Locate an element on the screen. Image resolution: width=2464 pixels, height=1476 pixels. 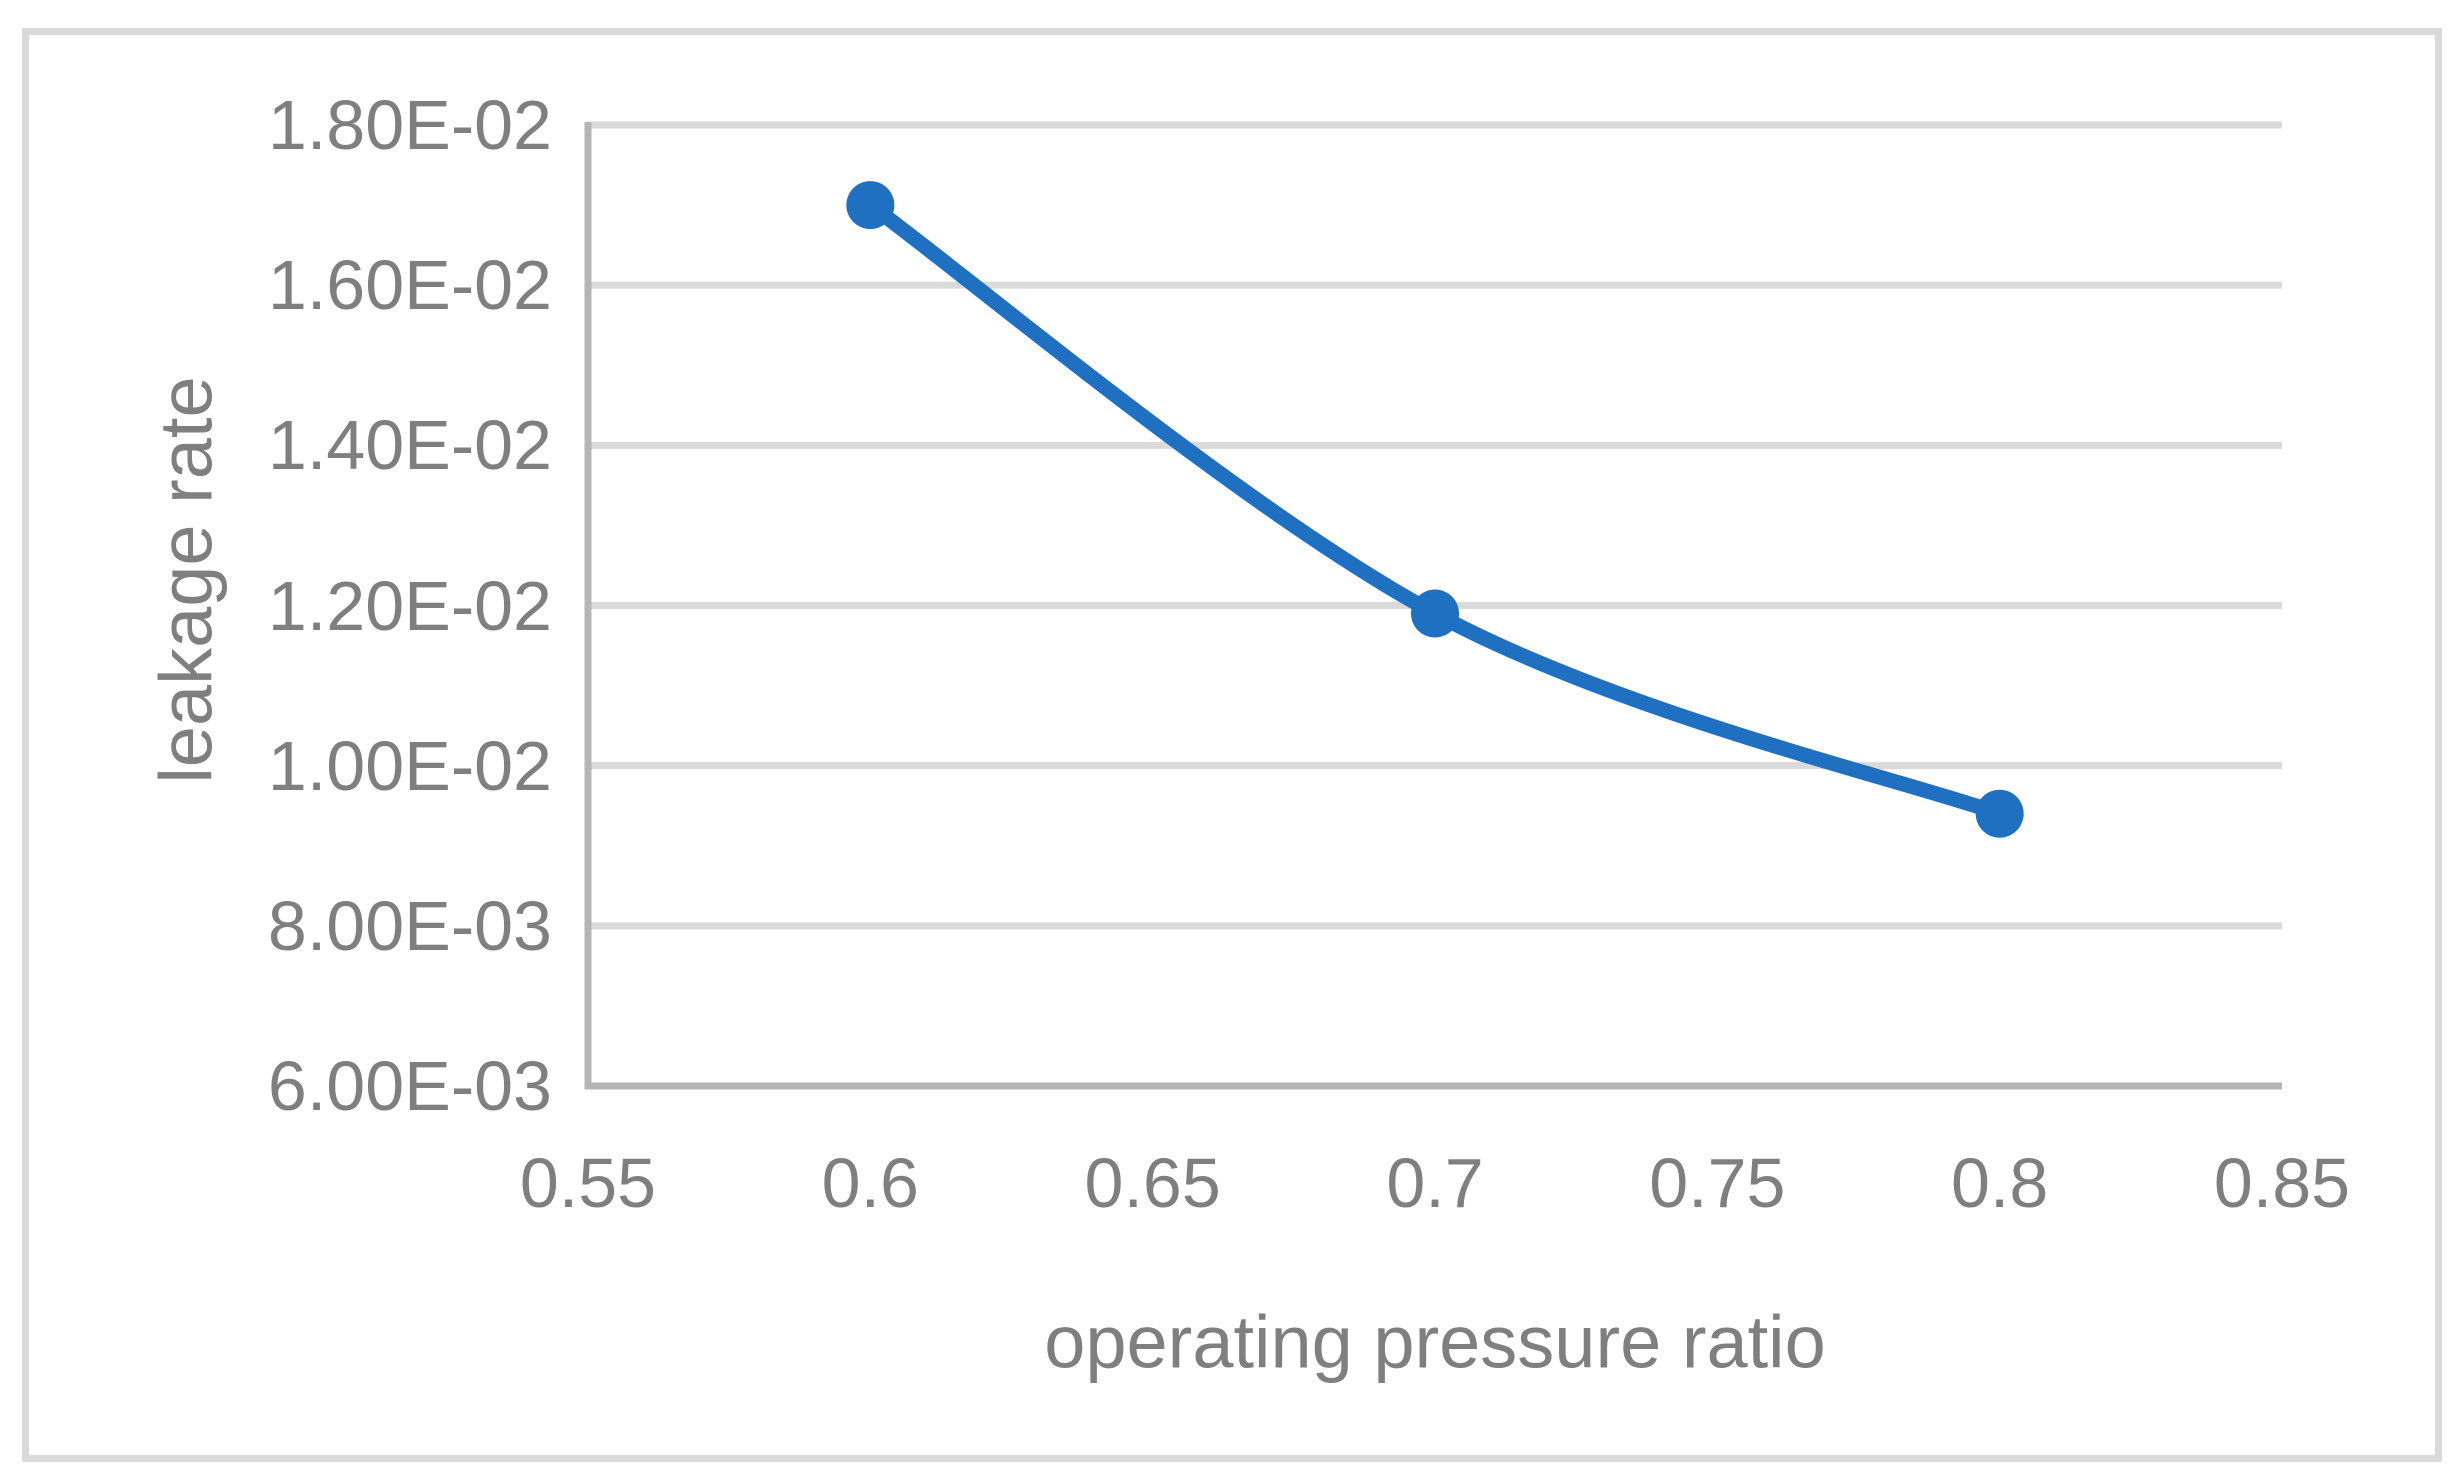
y-tick-label: 1.20E-02 is located at coordinates (409, 605).